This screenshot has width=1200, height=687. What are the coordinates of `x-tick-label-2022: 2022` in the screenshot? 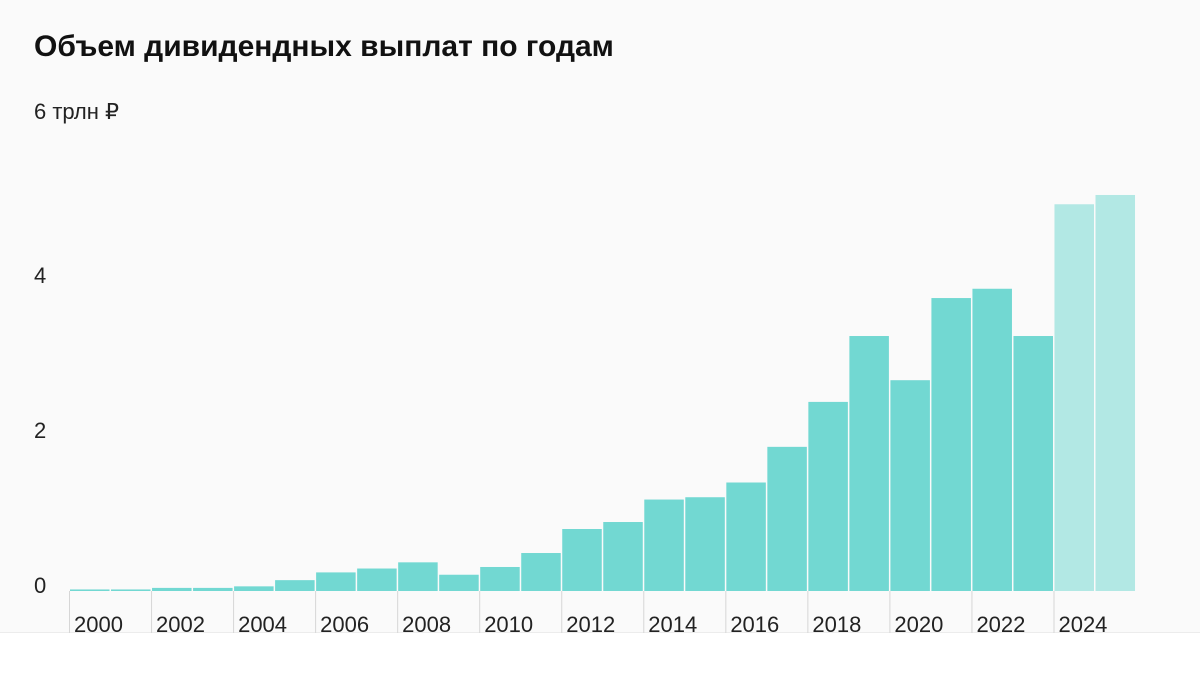 It's located at (1000, 624).